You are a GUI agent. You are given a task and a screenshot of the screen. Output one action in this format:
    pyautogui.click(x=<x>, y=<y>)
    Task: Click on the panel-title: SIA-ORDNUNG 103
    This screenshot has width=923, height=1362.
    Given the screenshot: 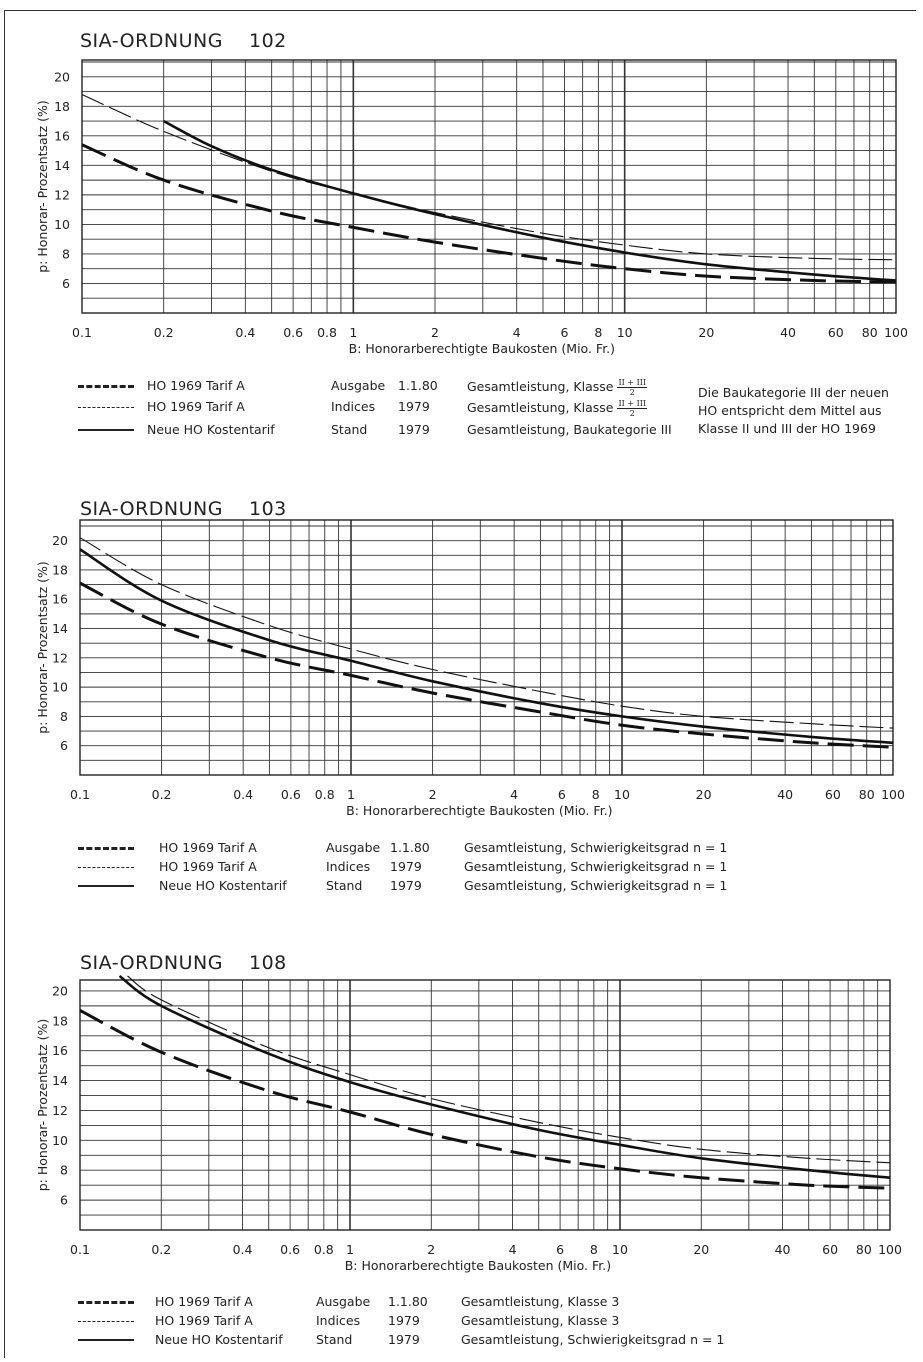 What is the action you would take?
    pyautogui.click(x=183, y=509)
    